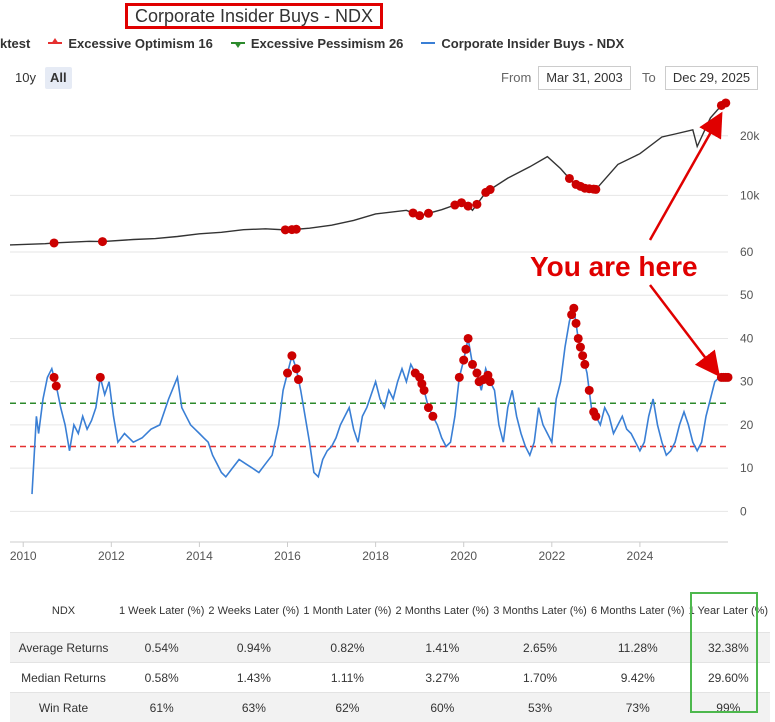  What do you see at coordinates (747, 468) in the screenshot?
I see `lower-y-tick-label: 10` at bounding box center [747, 468].